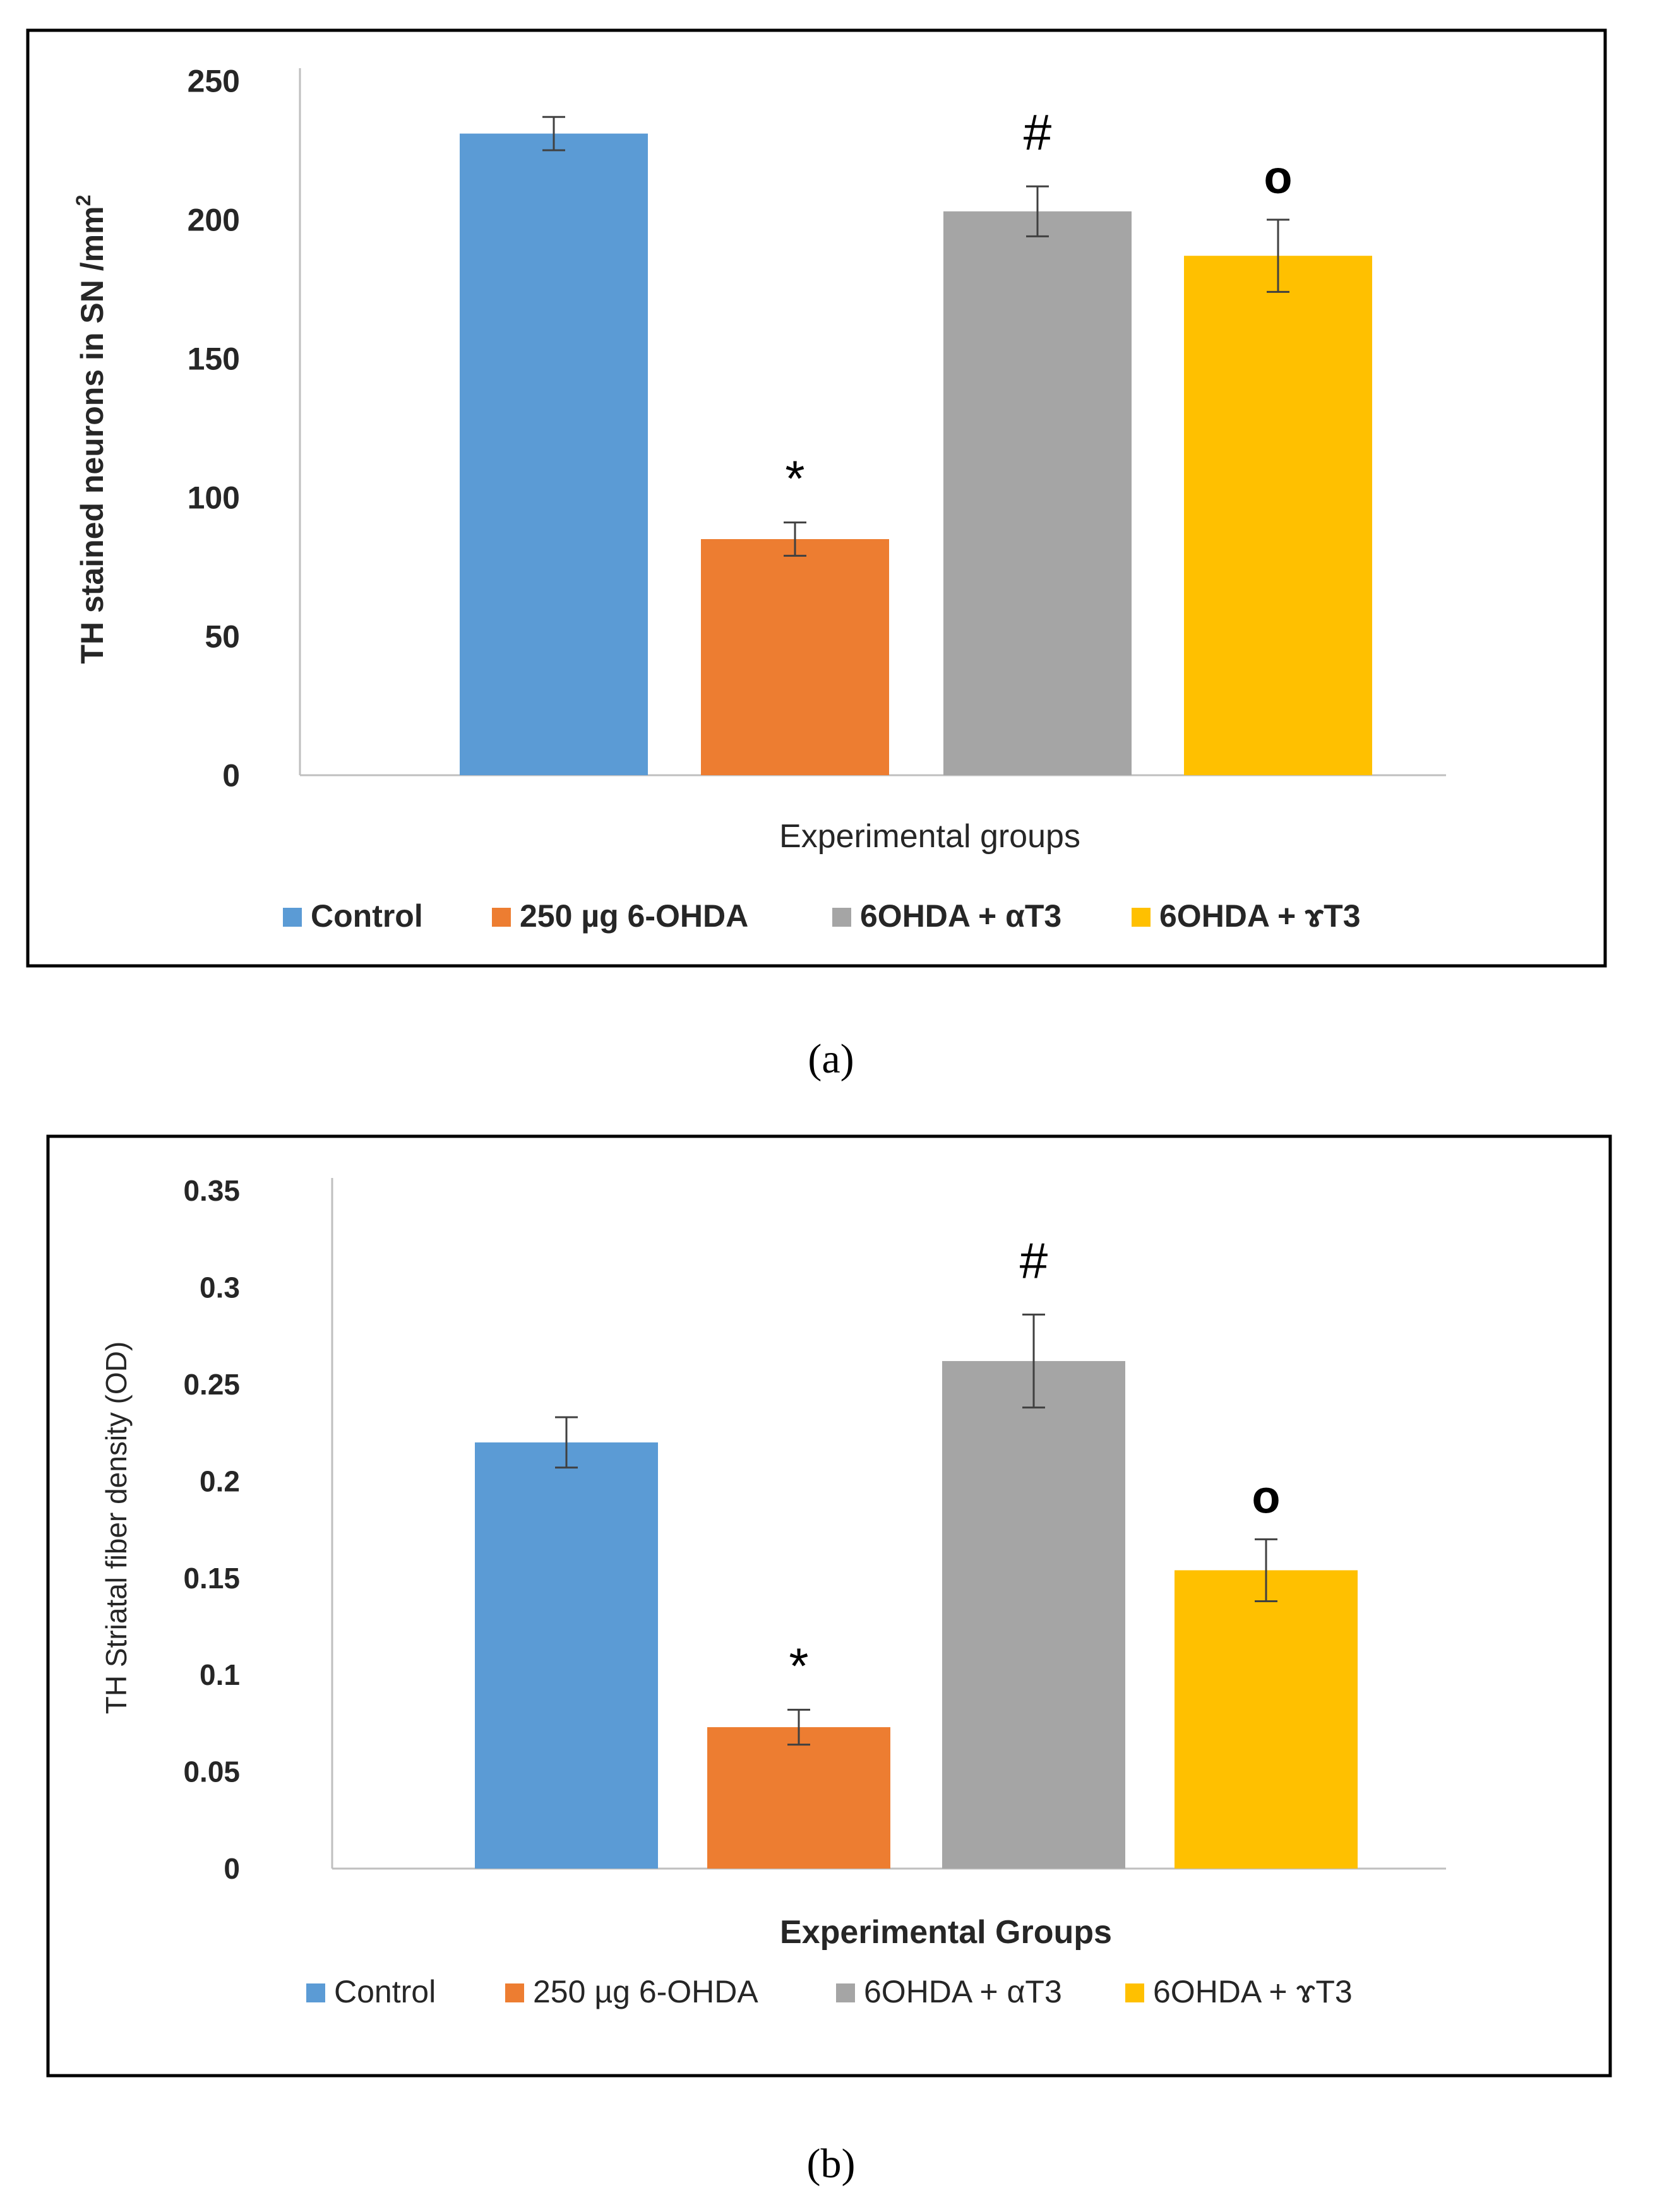  I want to click on panel-a-legend-label: 6OHDA + αT3, so click(960, 916).